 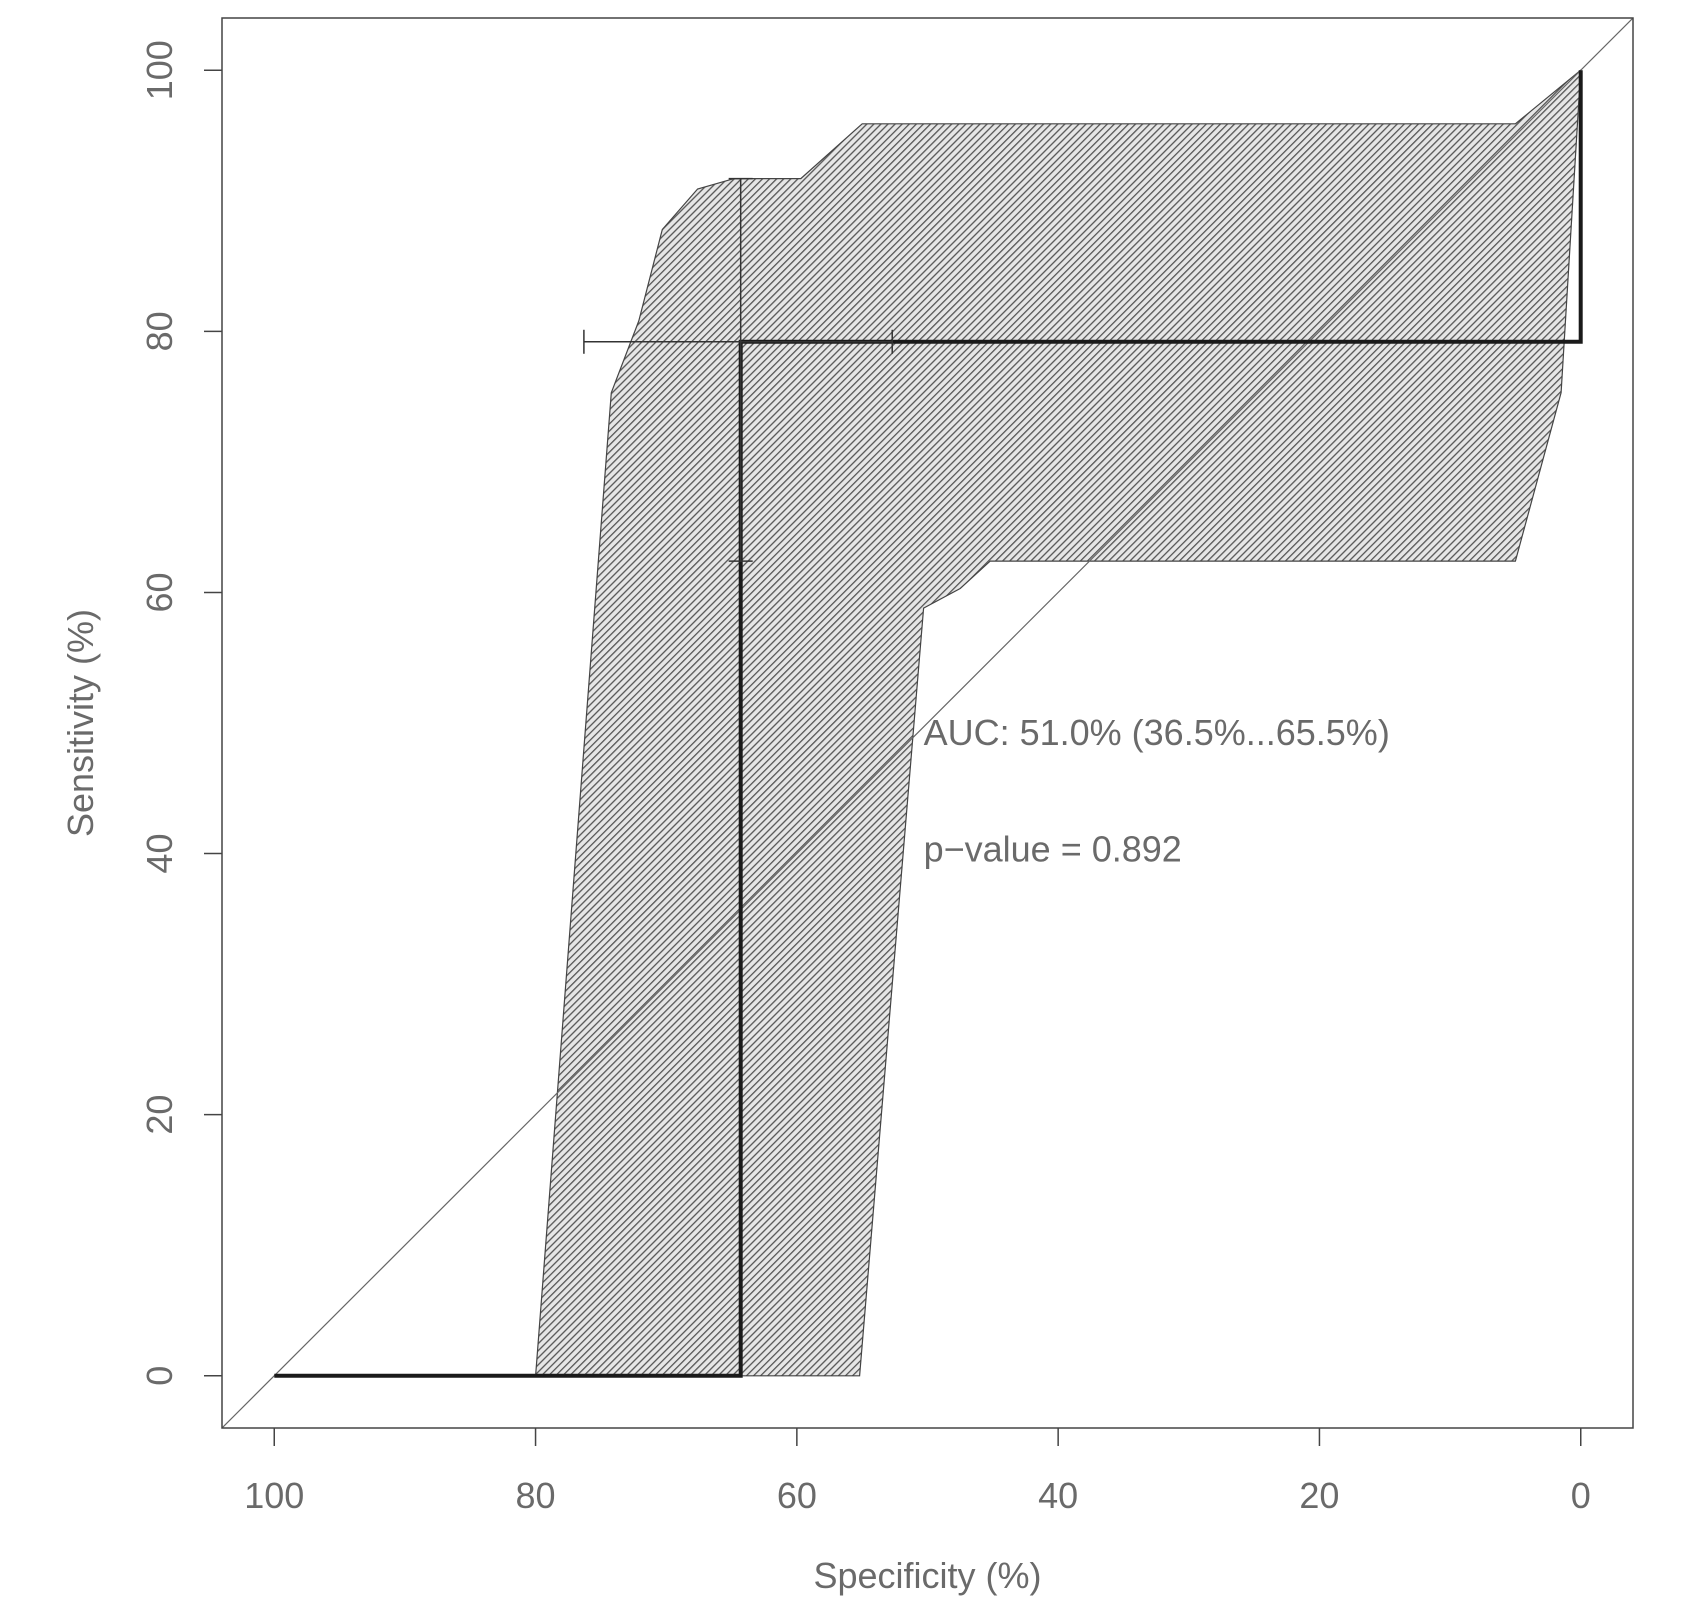 What do you see at coordinates (159, 70) in the screenshot?
I see `y-tick-label-100: 100` at bounding box center [159, 70].